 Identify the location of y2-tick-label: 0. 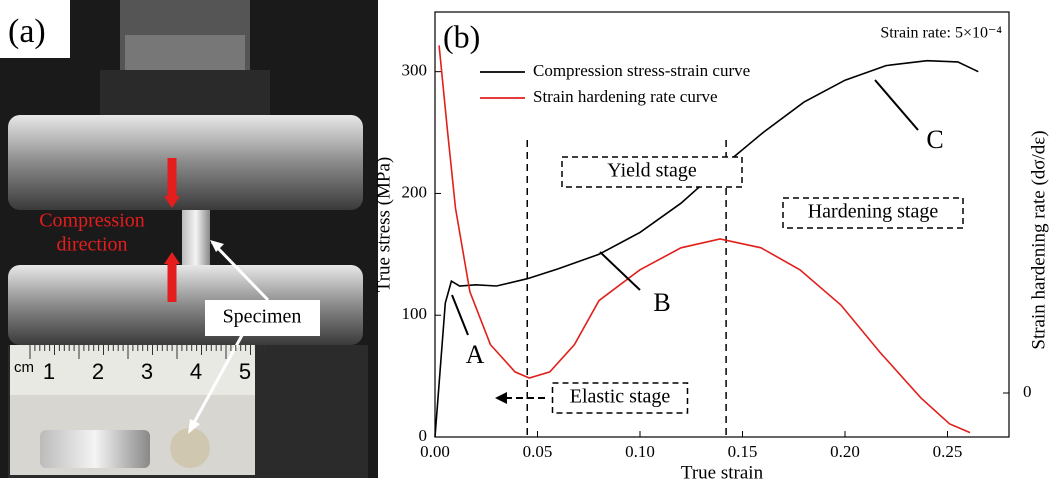
(1027, 391).